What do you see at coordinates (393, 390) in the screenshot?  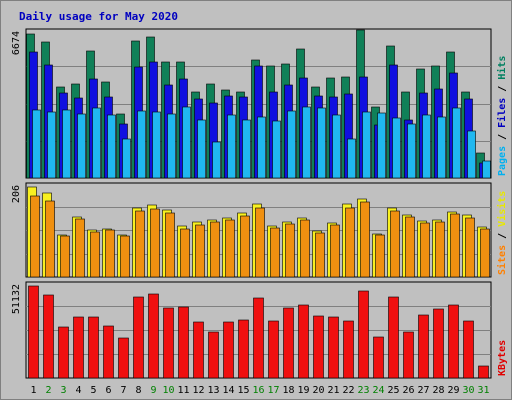 I see `x-tick-label-day-25: 25` at bounding box center [393, 390].